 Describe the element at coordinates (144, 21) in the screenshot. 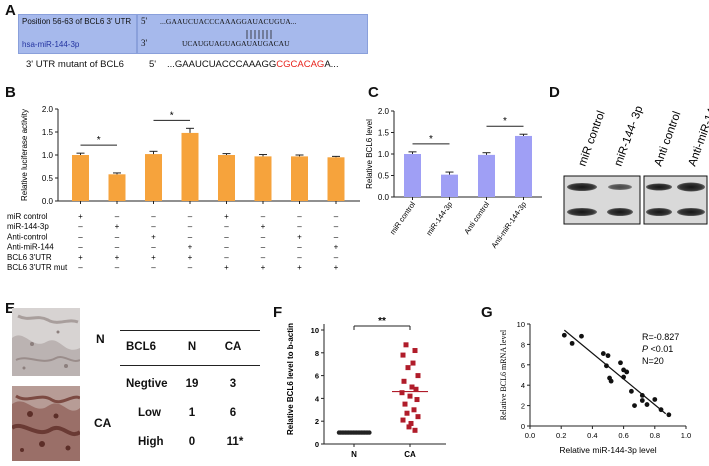

I see `five-prime-label: 5'` at that location.